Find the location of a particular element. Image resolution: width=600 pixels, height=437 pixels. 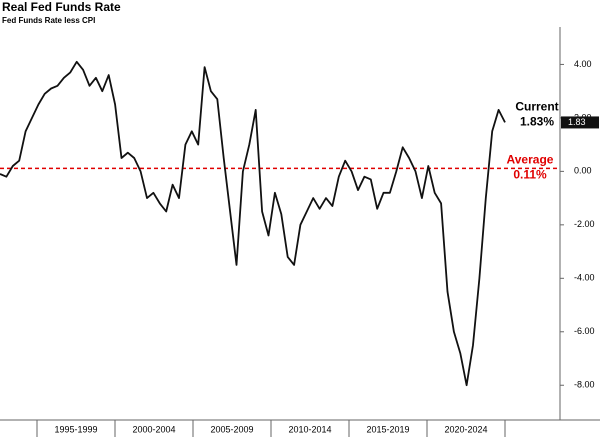

y-tick-label: -4.00 is located at coordinates (584, 278).